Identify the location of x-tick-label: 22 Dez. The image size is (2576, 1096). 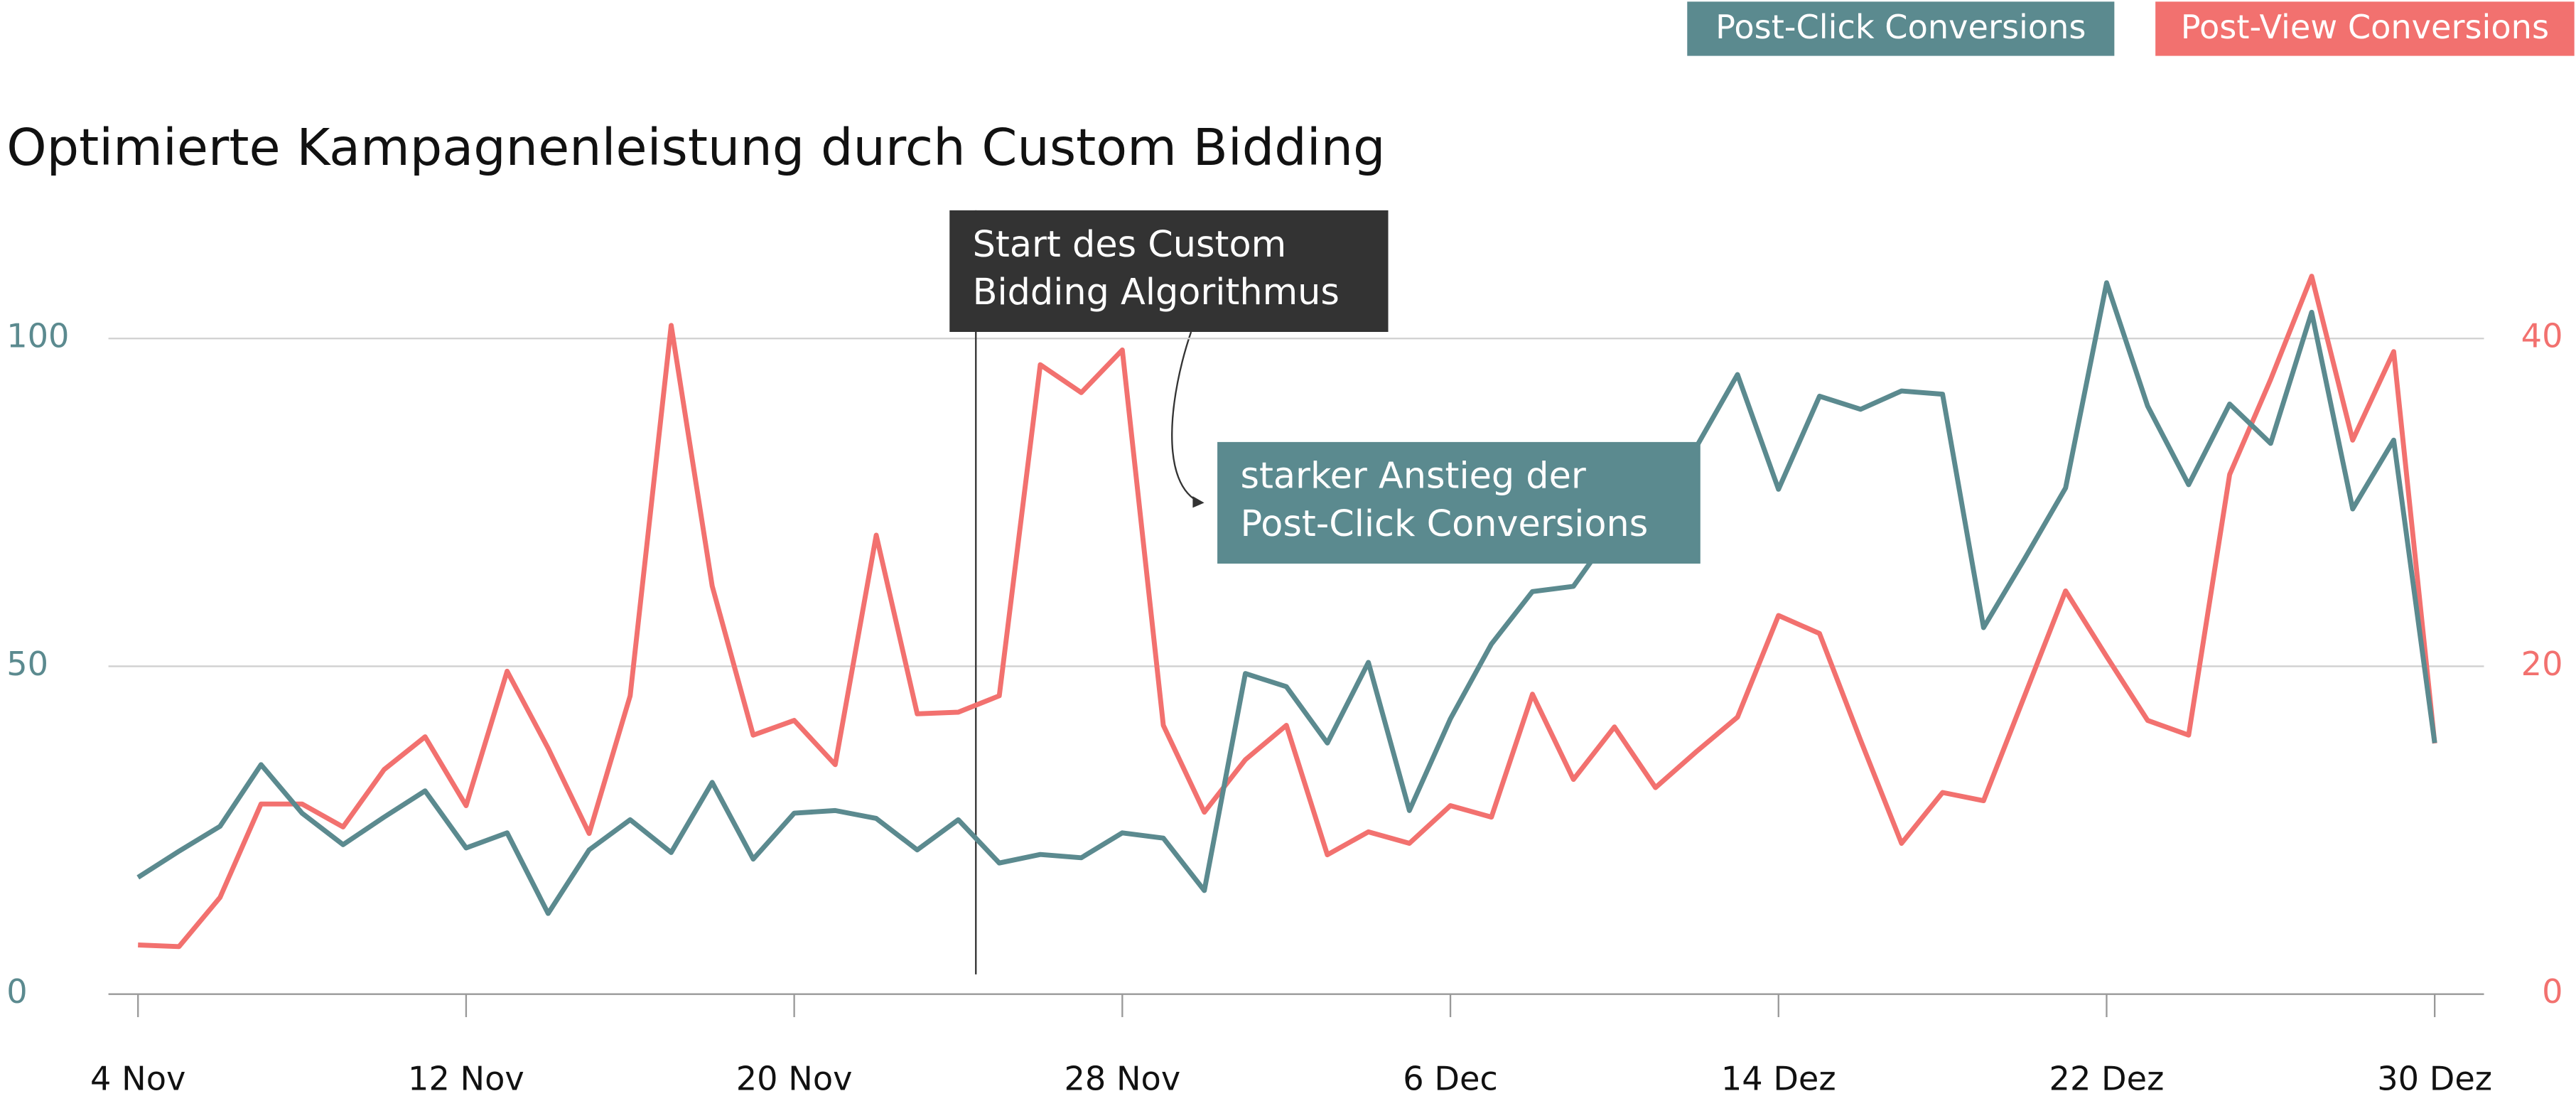
(2107, 1078).